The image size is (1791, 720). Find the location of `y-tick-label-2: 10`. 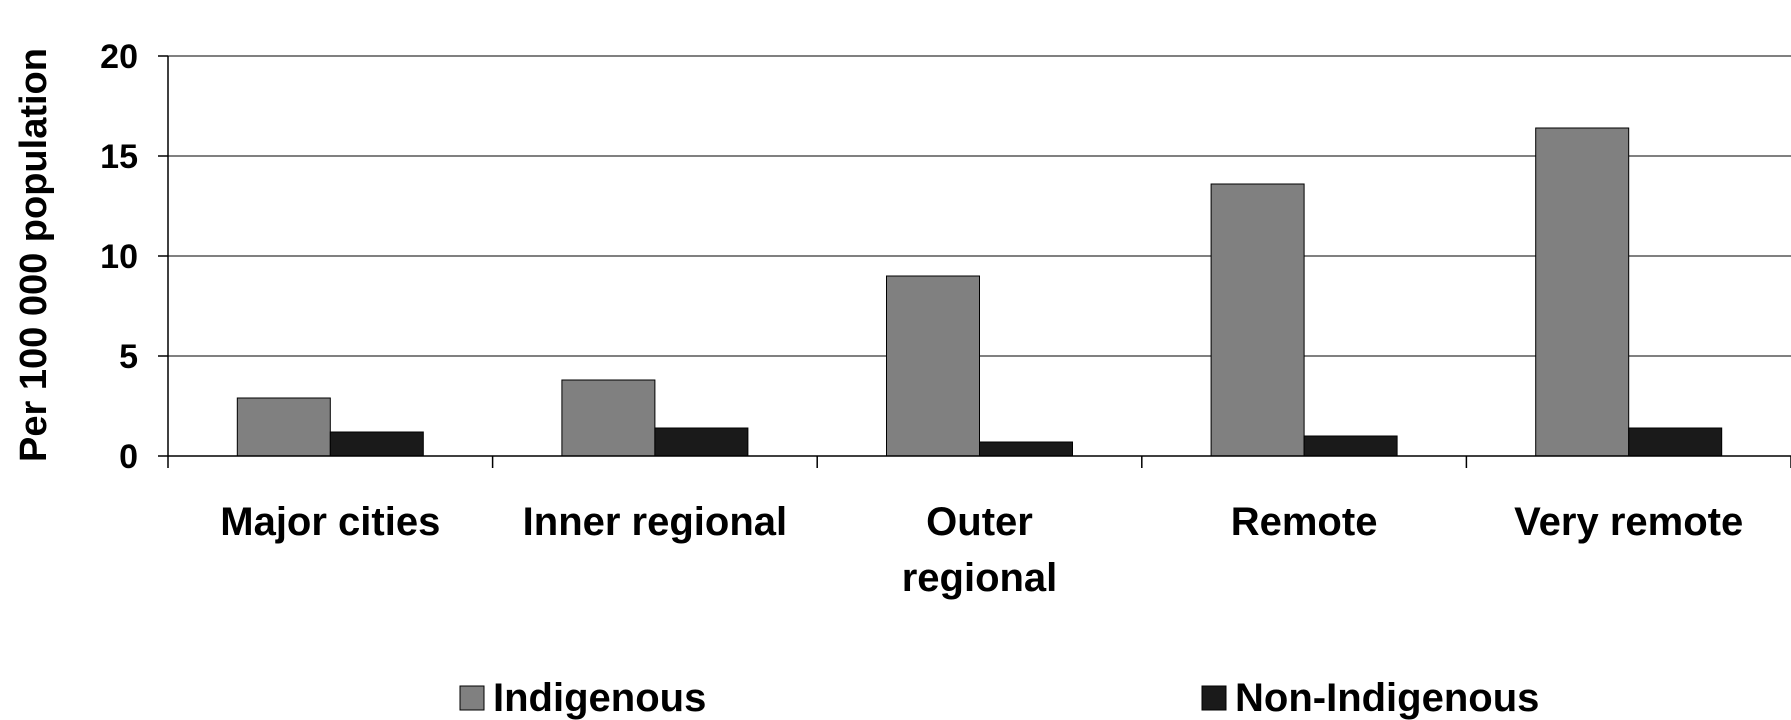

y-tick-label-2: 10 is located at coordinates (119, 257).